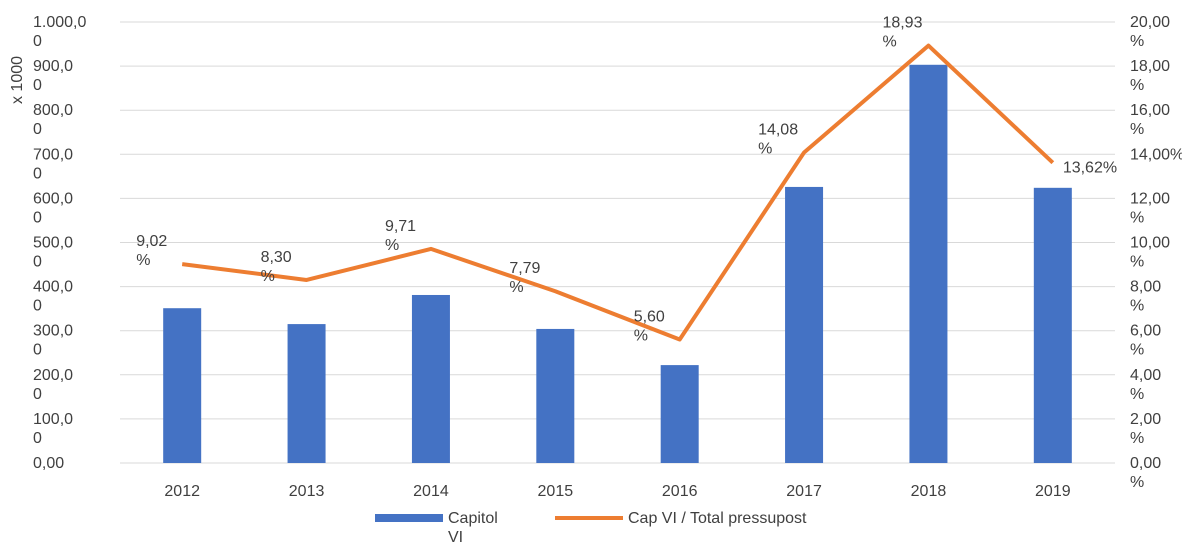  What do you see at coordinates (307, 491) in the screenshot?
I see `x-tick-label: 2013` at bounding box center [307, 491].